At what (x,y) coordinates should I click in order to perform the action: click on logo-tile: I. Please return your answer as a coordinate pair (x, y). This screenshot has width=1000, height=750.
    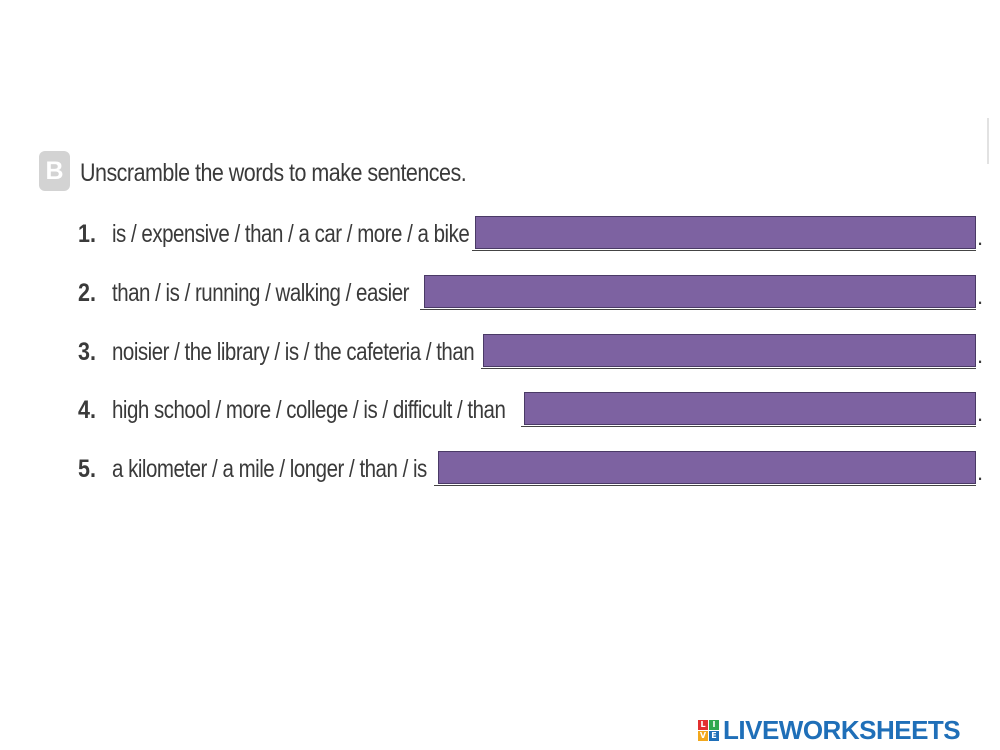
    Looking at the image, I should click on (714, 724).